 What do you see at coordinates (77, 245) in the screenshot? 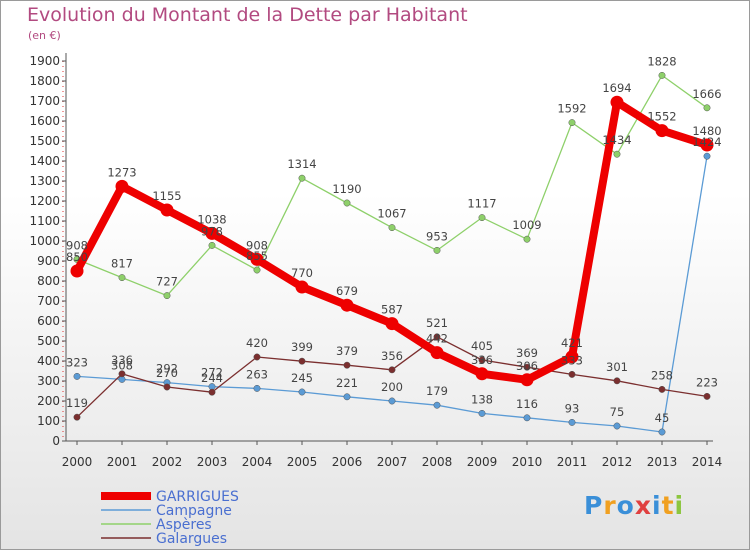
I see `data-label-asp-res: 908` at bounding box center [77, 245].